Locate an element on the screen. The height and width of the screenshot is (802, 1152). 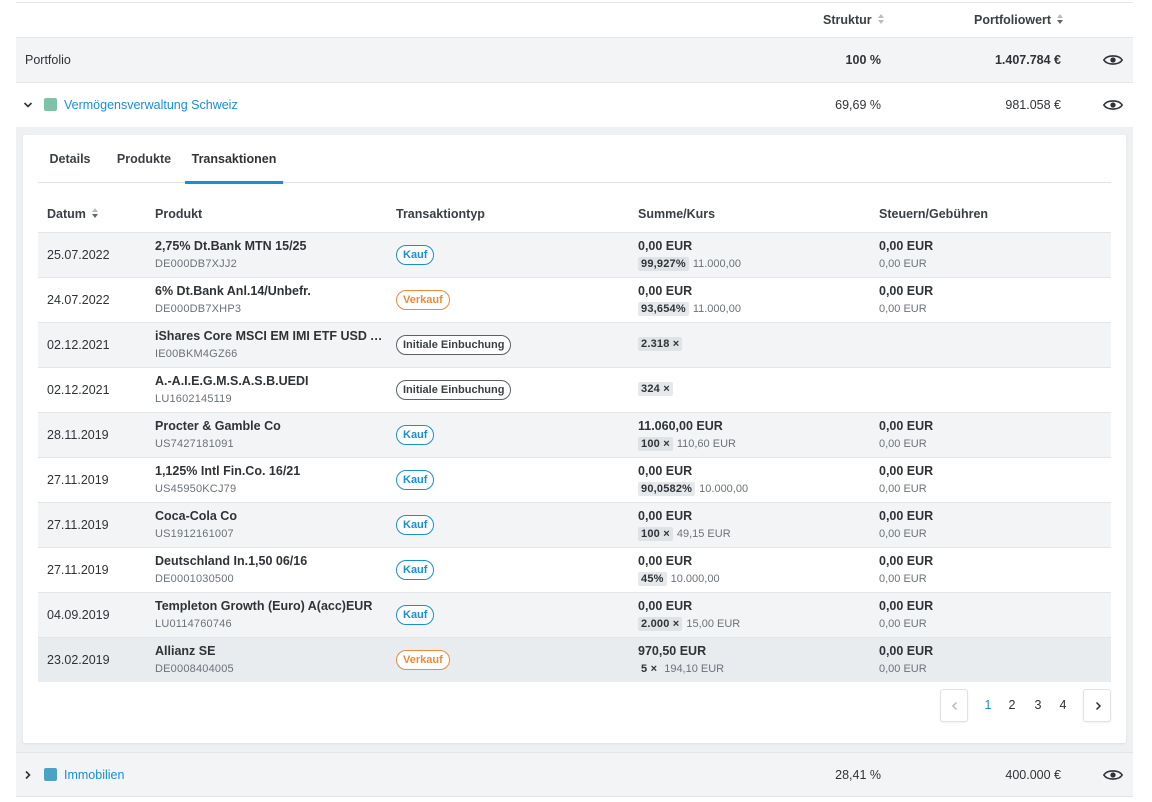
row-product-name: Coca-Cola Co is located at coordinates (196, 516).